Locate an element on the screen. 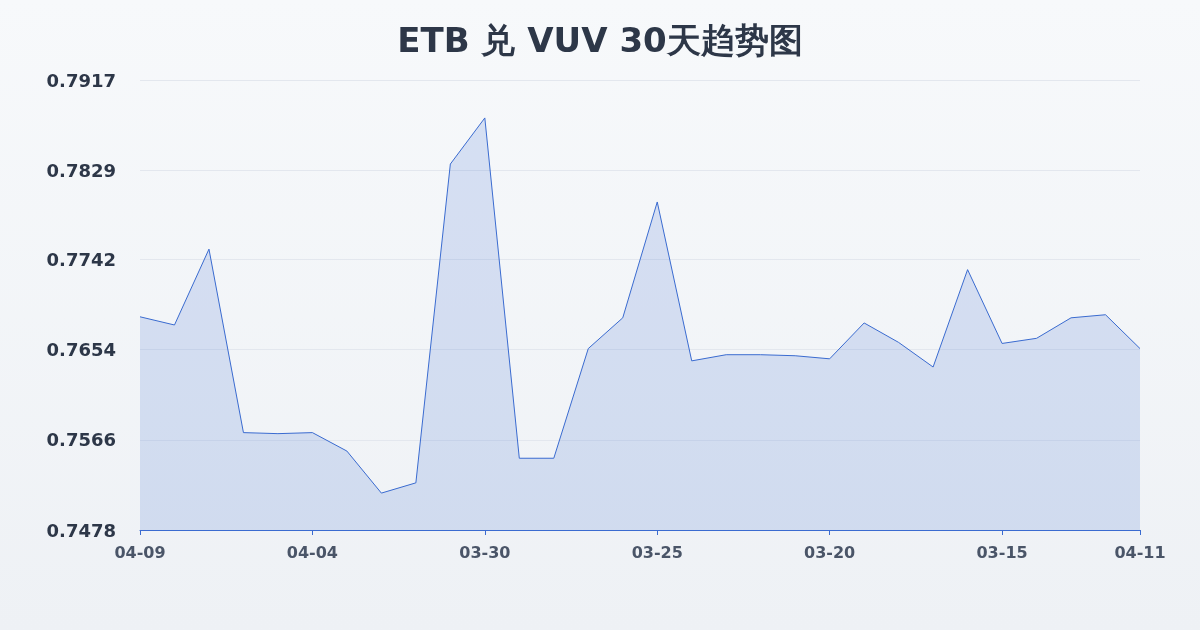  y-tick-label: 0.7478 is located at coordinates (81, 530).